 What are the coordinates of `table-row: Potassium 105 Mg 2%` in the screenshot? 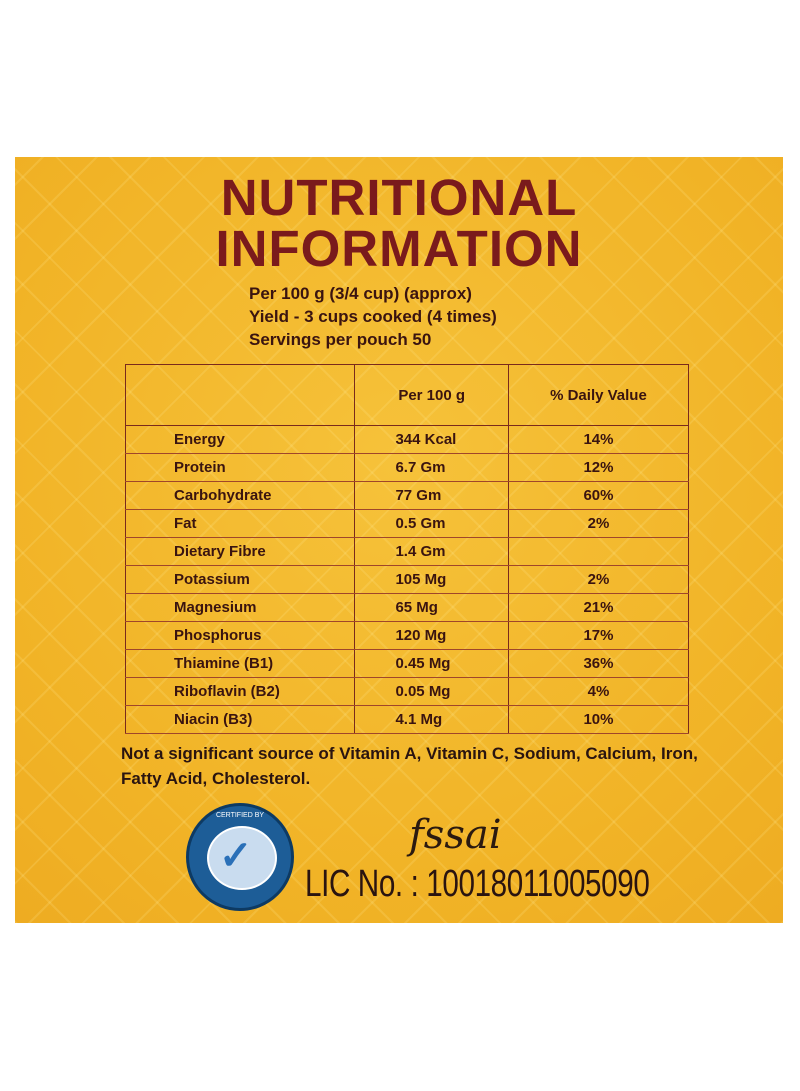 It's located at (407, 579).